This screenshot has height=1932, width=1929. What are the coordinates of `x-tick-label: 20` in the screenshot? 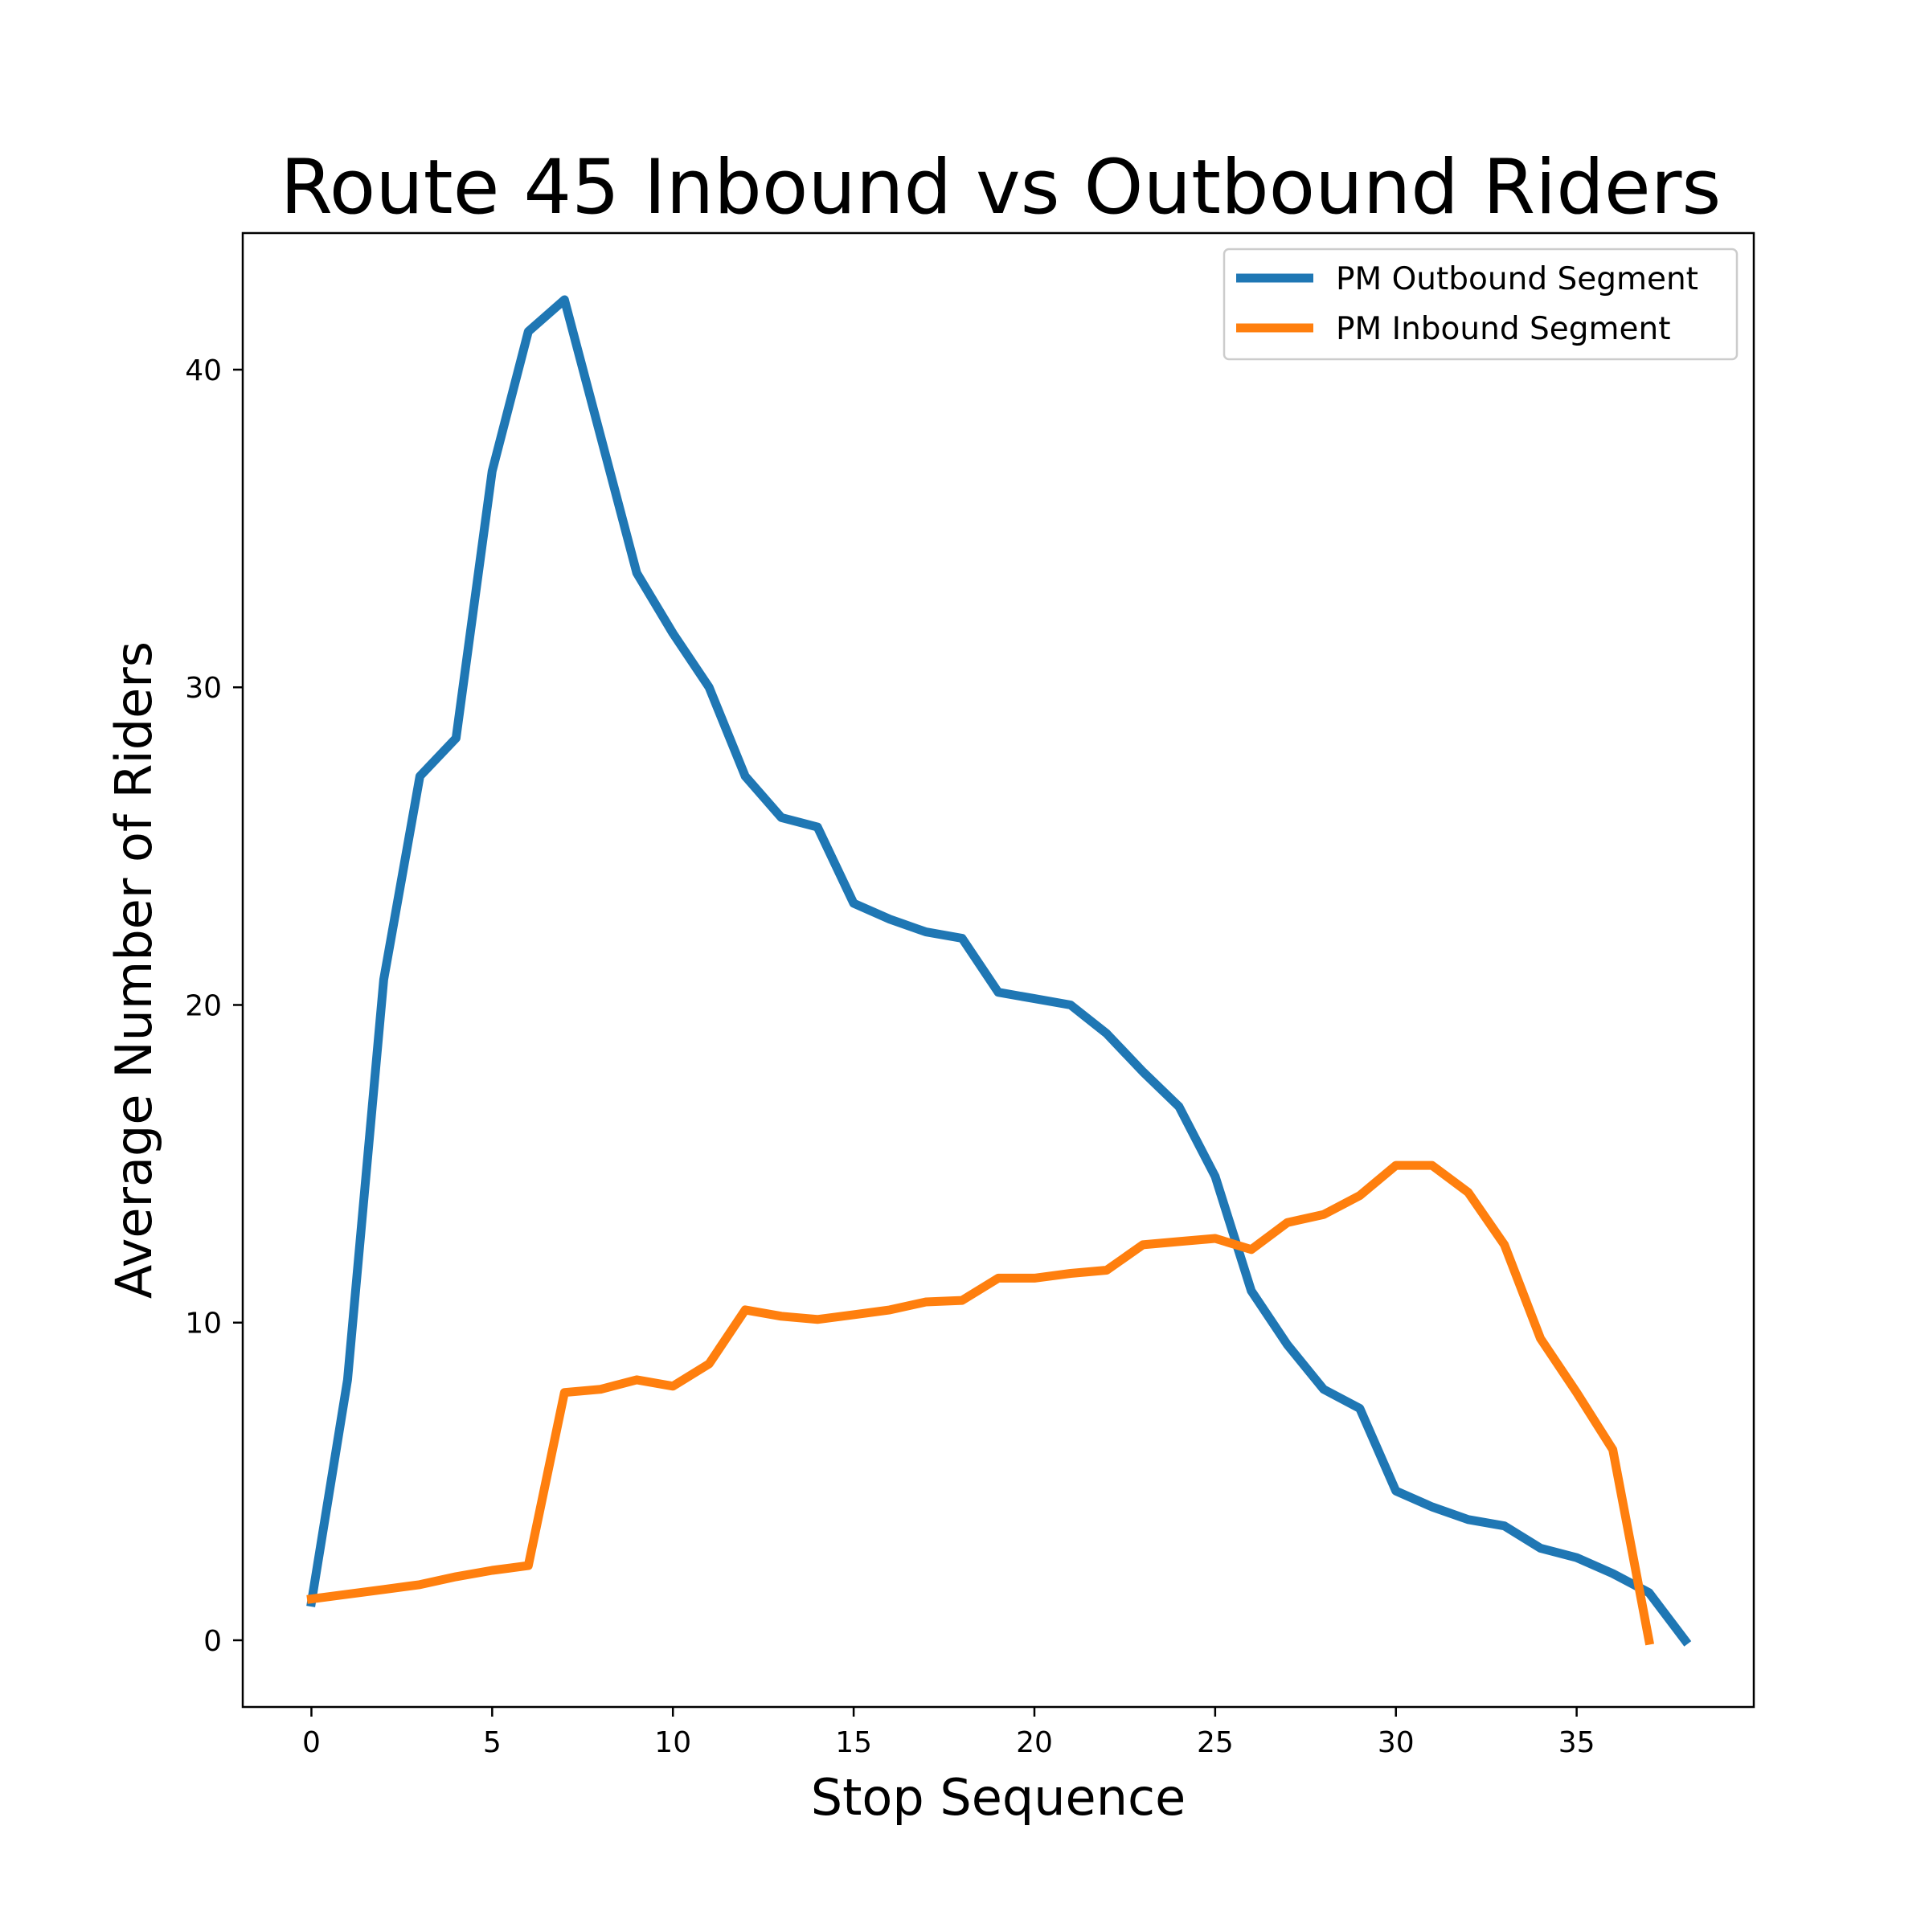 It's located at (1034, 1742).